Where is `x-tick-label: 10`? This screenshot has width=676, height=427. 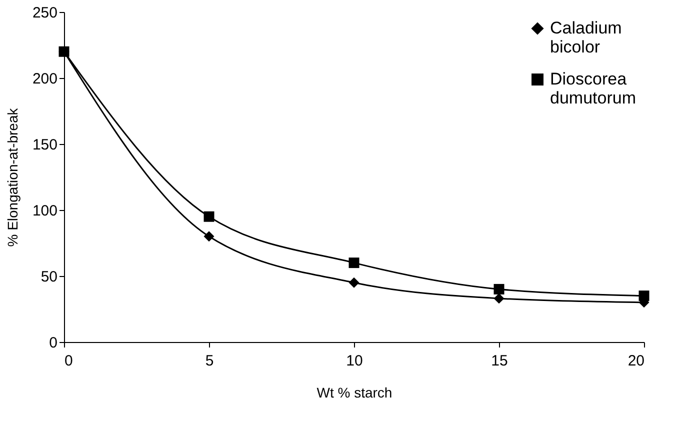
x-tick-label: 10 is located at coordinates (354, 361).